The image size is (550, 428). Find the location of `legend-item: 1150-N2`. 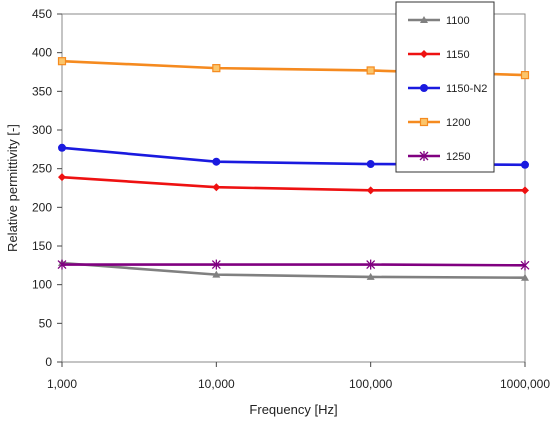

legend-item: 1150-N2 is located at coordinates (447, 89).